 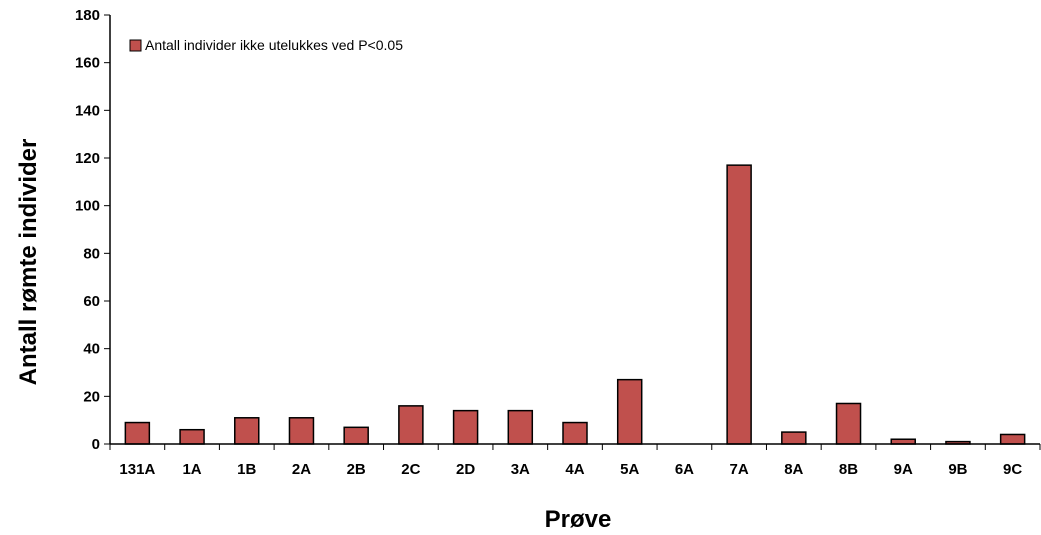 I want to click on y-tick-label: 100, so click(x=87, y=206).